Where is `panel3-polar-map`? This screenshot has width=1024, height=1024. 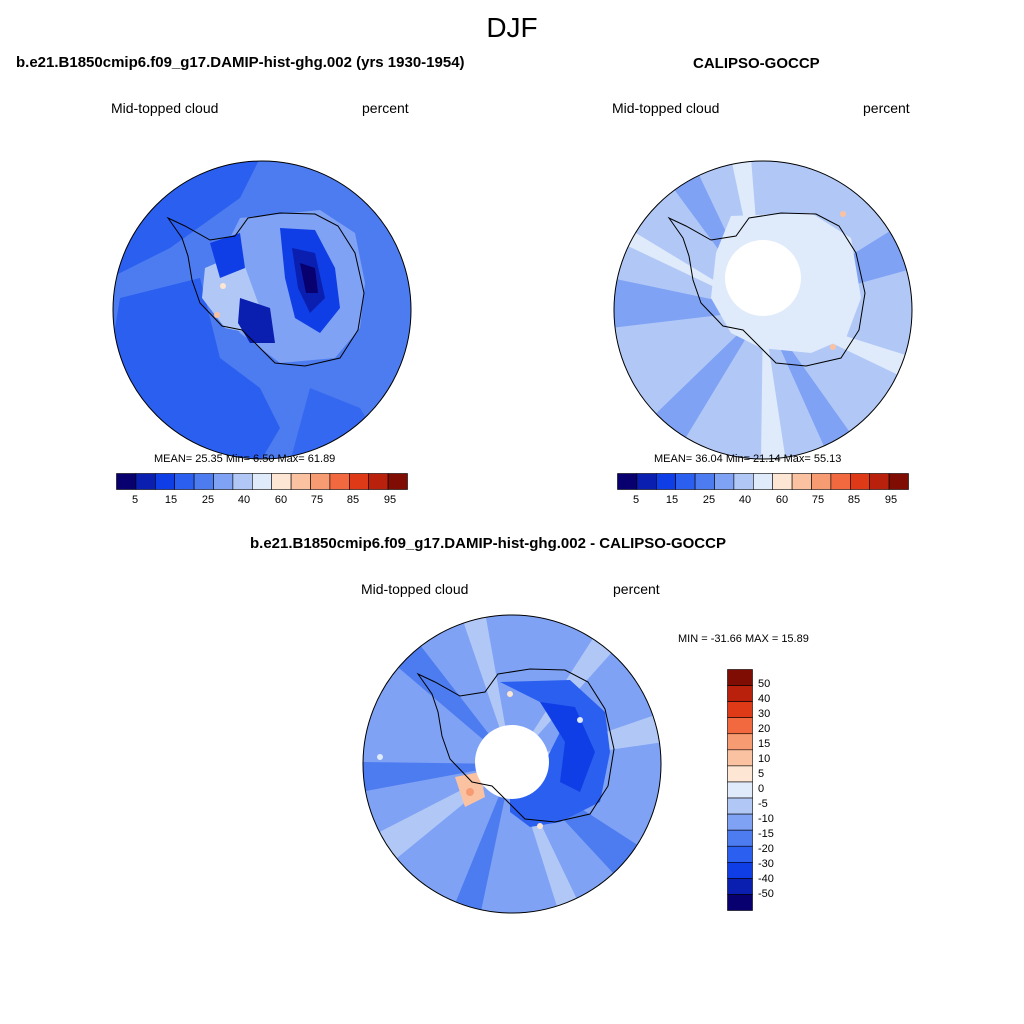 panel3-polar-map is located at coordinates (512, 764).